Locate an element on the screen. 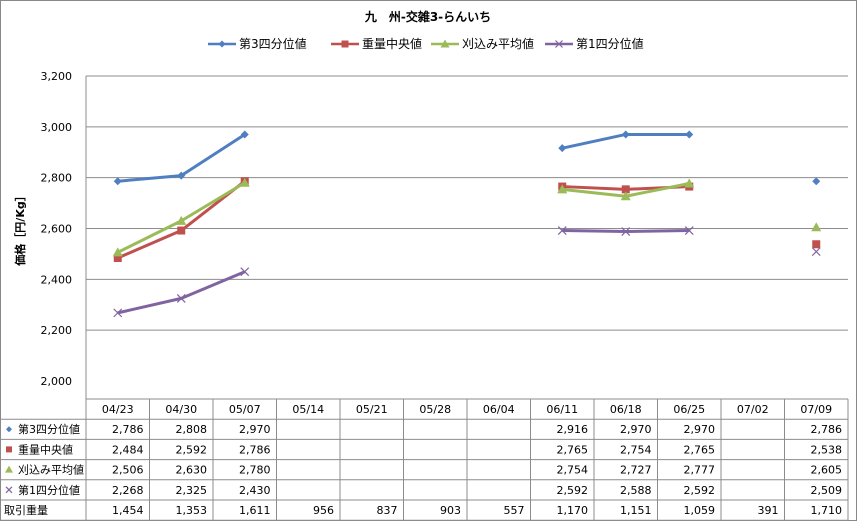 This screenshot has height=521, width=857. x-tick-label: 07/02 is located at coordinates (753, 409).